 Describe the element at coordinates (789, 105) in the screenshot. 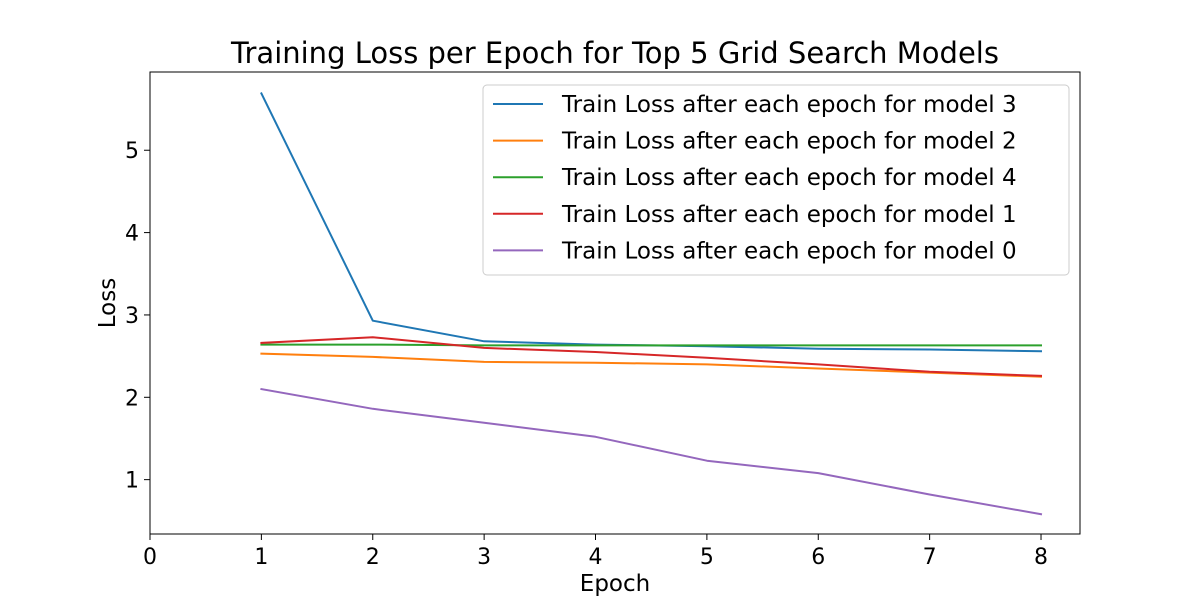

I see `legend-label-0: Train Loss after each epoch for model 3` at that location.